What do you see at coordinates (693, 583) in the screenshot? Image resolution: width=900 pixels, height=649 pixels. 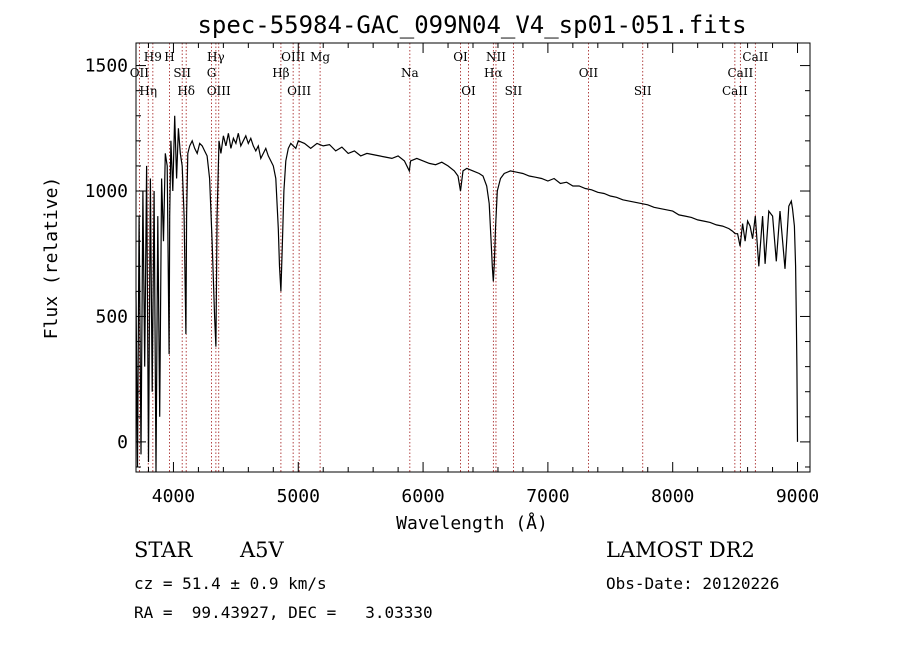 I see `observation-date: Obs-Date: 20120226` at bounding box center [693, 583].